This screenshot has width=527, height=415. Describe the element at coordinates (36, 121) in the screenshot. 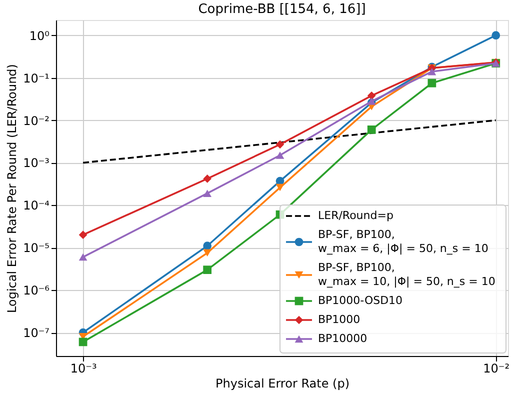

I see `y-tick-label: 10⁻²` at that location.